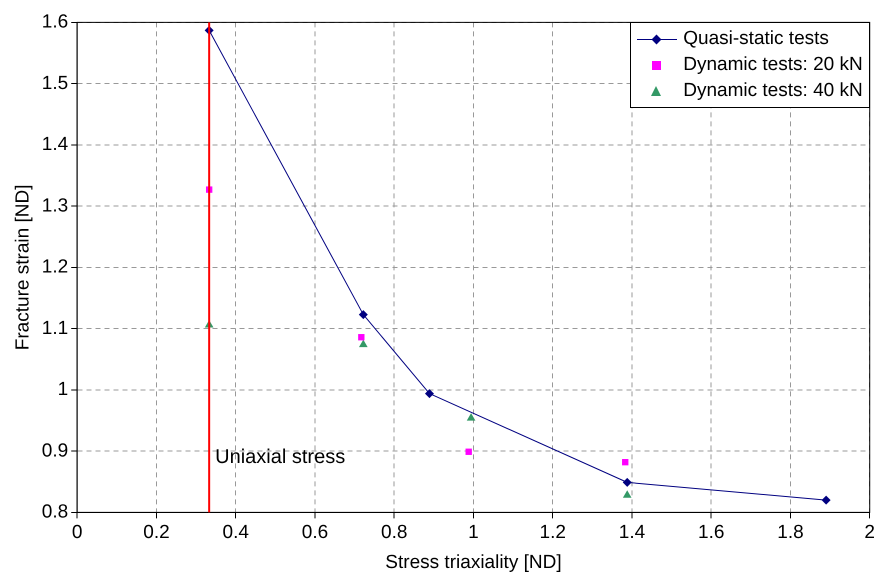  What do you see at coordinates (473, 533) in the screenshot?
I see `x-tick-label: 1` at bounding box center [473, 533].